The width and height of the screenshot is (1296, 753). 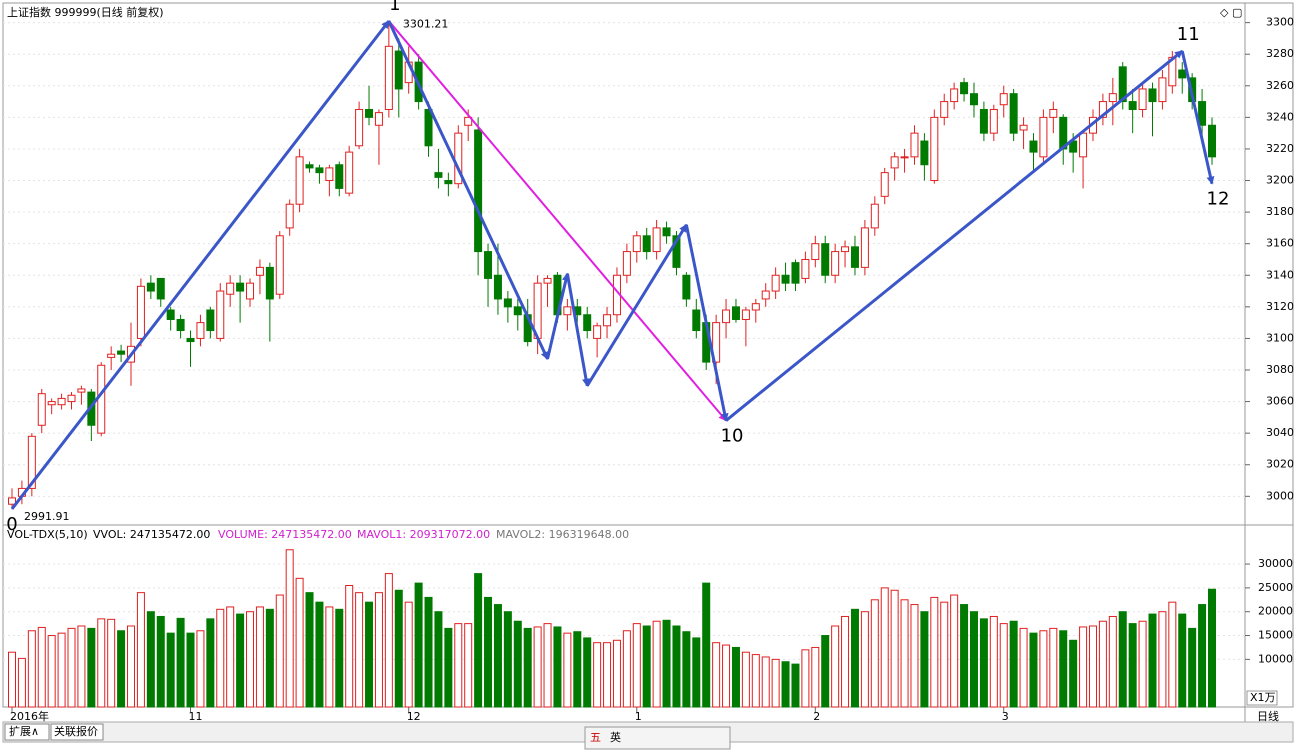 What do you see at coordinates (638, 716) in the screenshot?
I see `x-tick-label: 1` at bounding box center [638, 716].